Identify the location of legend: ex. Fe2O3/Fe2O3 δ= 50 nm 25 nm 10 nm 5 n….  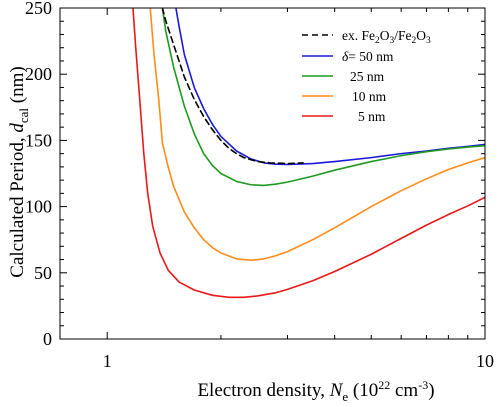
(366, 76).